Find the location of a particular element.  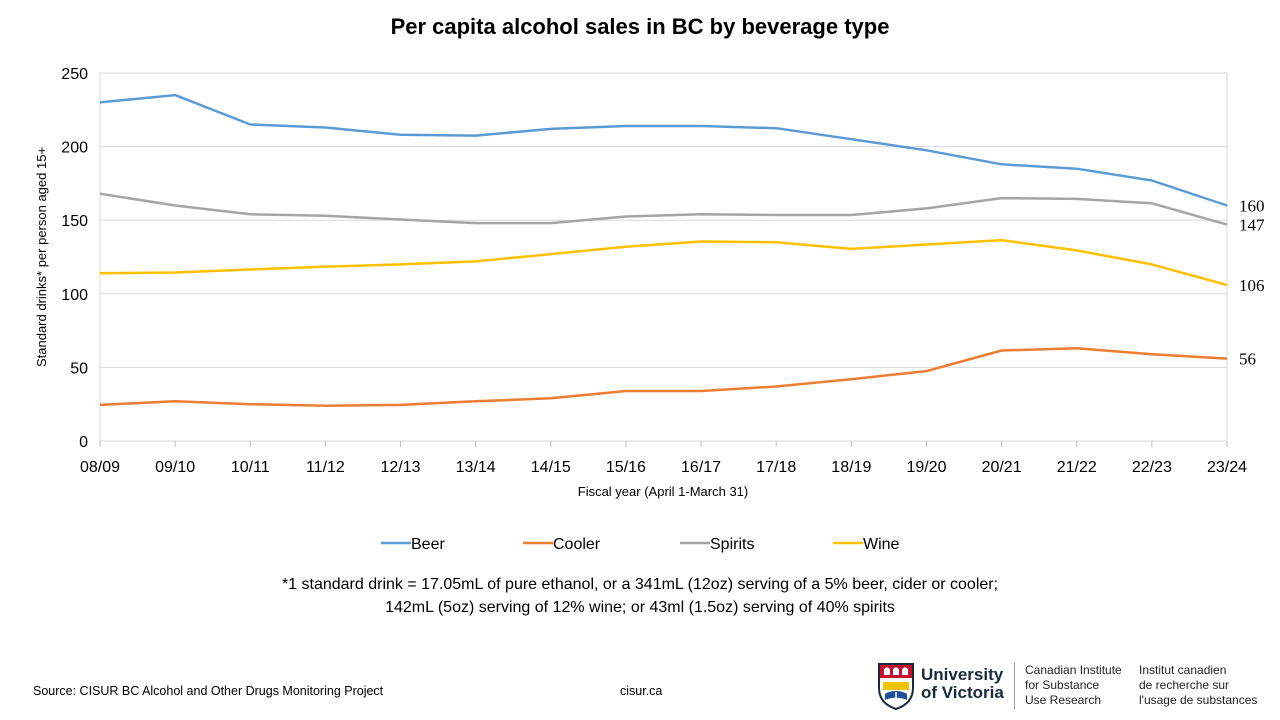

series-line-cooler is located at coordinates (663, 377).